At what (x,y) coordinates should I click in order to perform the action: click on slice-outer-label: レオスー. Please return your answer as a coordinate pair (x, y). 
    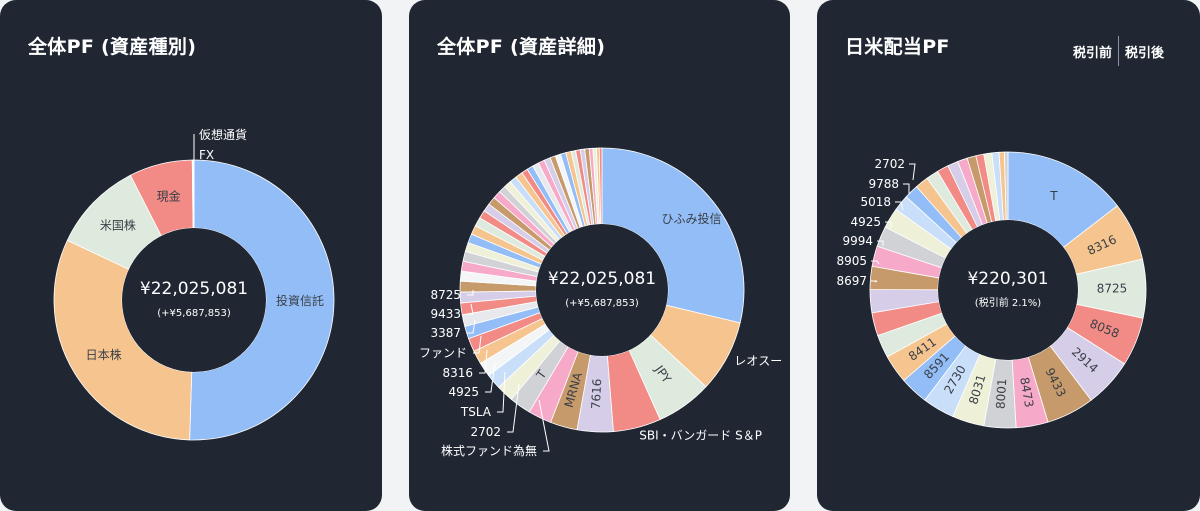
    Looking at the image, I should click on (758, 361).